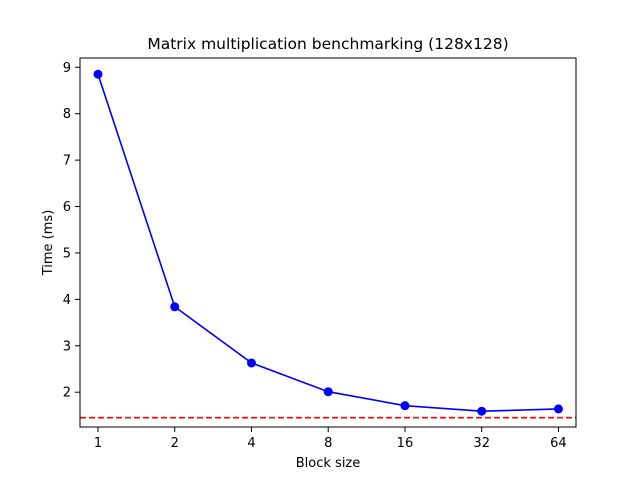 The width and height of the screenshot is (640, 480). I want to click on x-tick-label: 16, so click(405, 443).